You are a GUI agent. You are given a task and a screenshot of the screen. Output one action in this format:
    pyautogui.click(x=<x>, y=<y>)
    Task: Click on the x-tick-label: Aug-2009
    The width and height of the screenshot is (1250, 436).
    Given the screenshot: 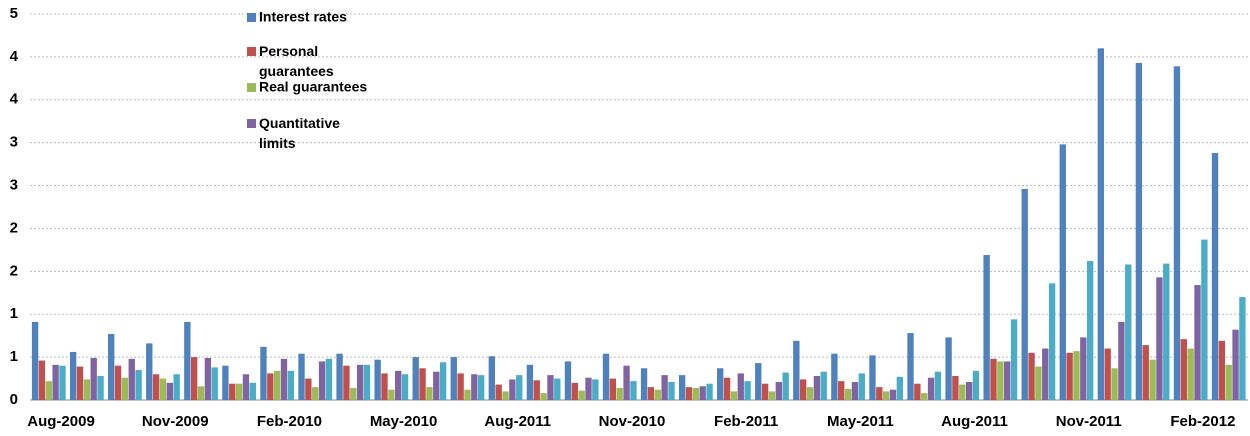 What is the action you would take?
    pyautogui.click(x=61, y=421)
    